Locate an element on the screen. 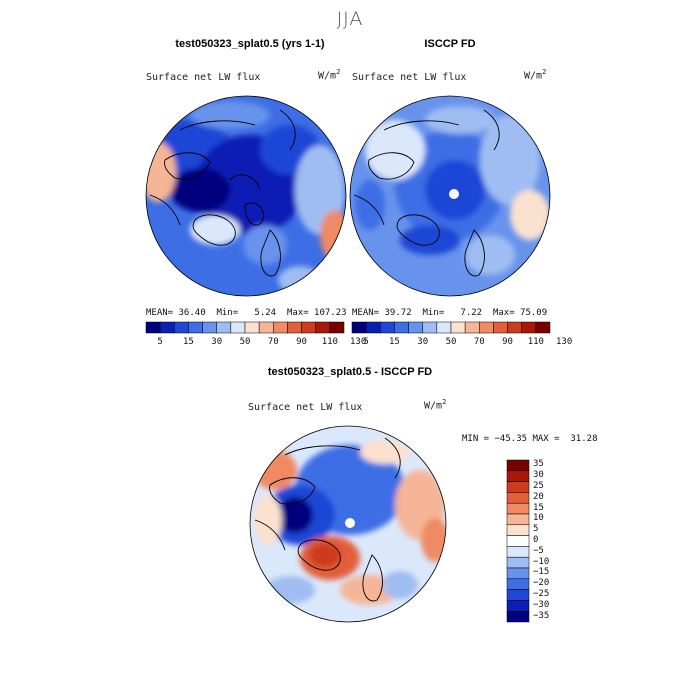  right-units-label: W/m2 is located at coordinates (535, 75).